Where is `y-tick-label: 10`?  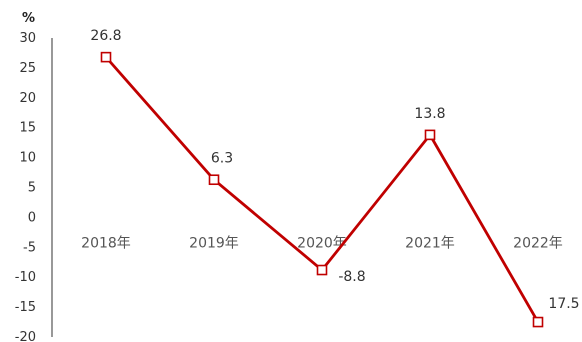 y-tick-label: 10 is located at coordinates (27, 158).